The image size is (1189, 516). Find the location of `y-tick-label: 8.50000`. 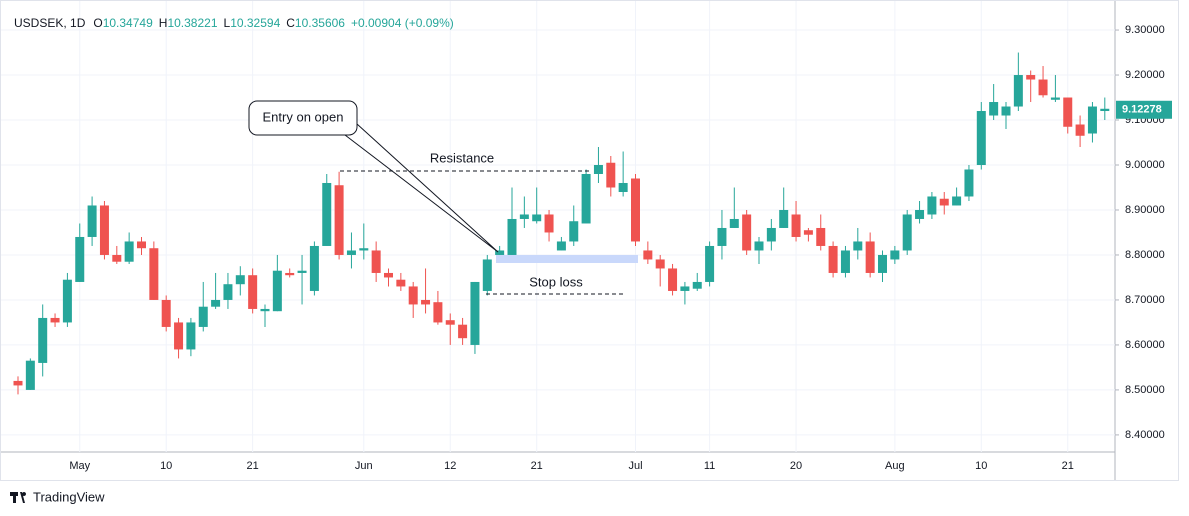

y-tick-label: 8.50000 is located at coordinates (1145, 390).